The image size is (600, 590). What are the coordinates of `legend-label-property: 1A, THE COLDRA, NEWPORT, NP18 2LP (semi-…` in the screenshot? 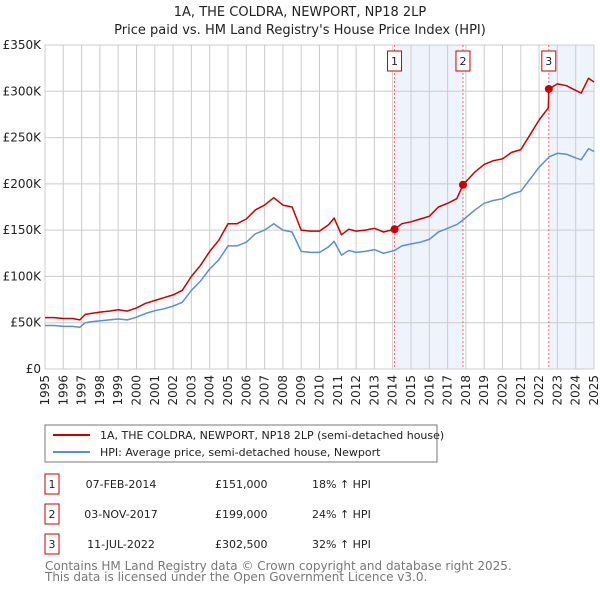 It's located at (272, 435).